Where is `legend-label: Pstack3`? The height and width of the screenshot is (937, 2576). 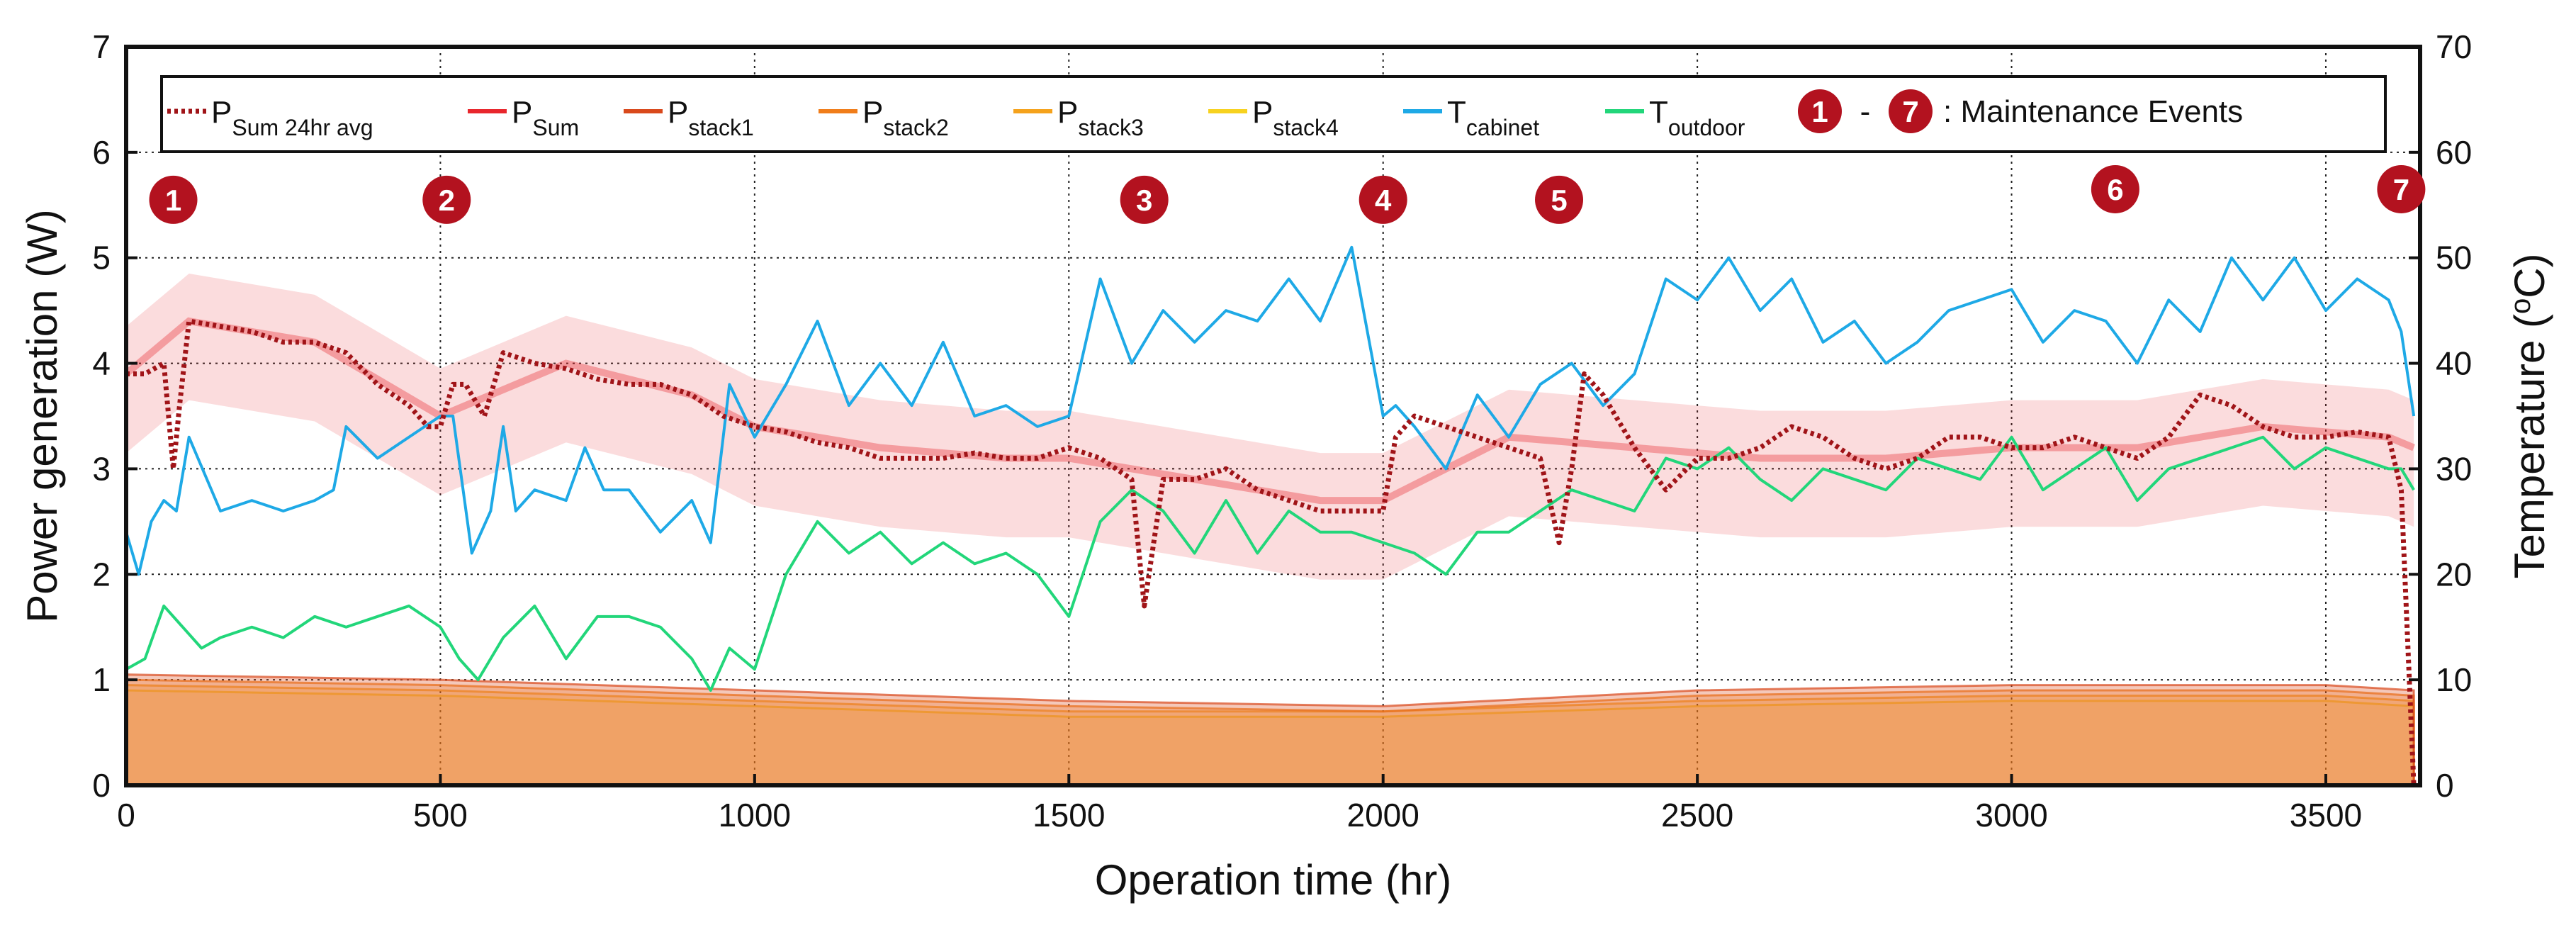 legend-label: Pstack3 is located at coordinates (1100, 117).